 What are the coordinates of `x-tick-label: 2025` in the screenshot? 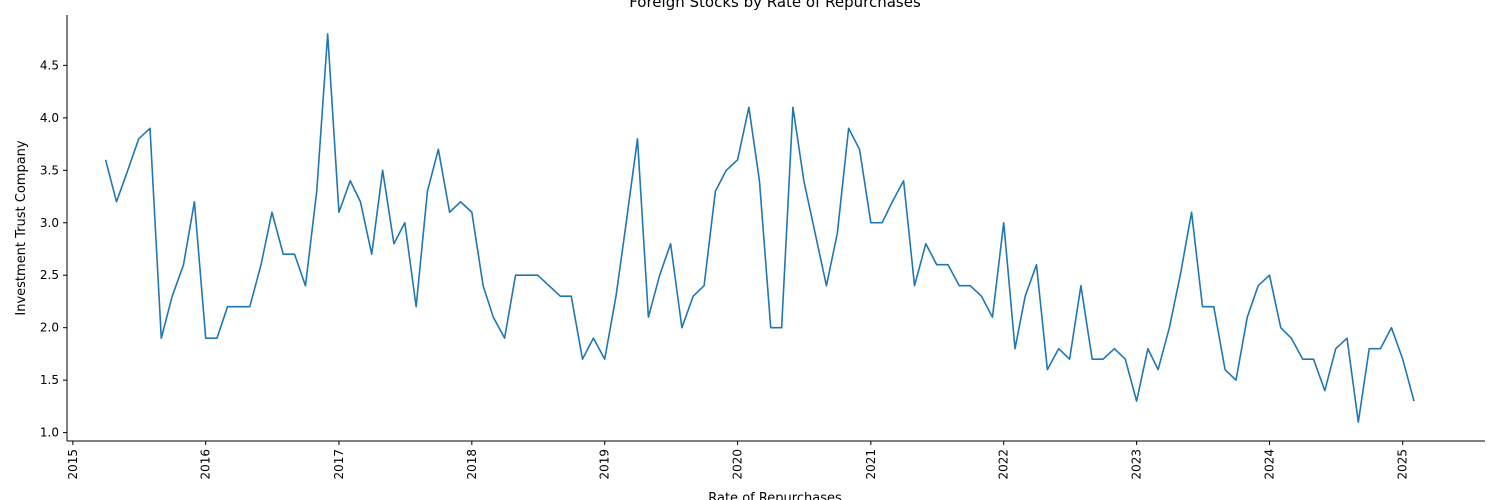 It's located at (1403, 464).